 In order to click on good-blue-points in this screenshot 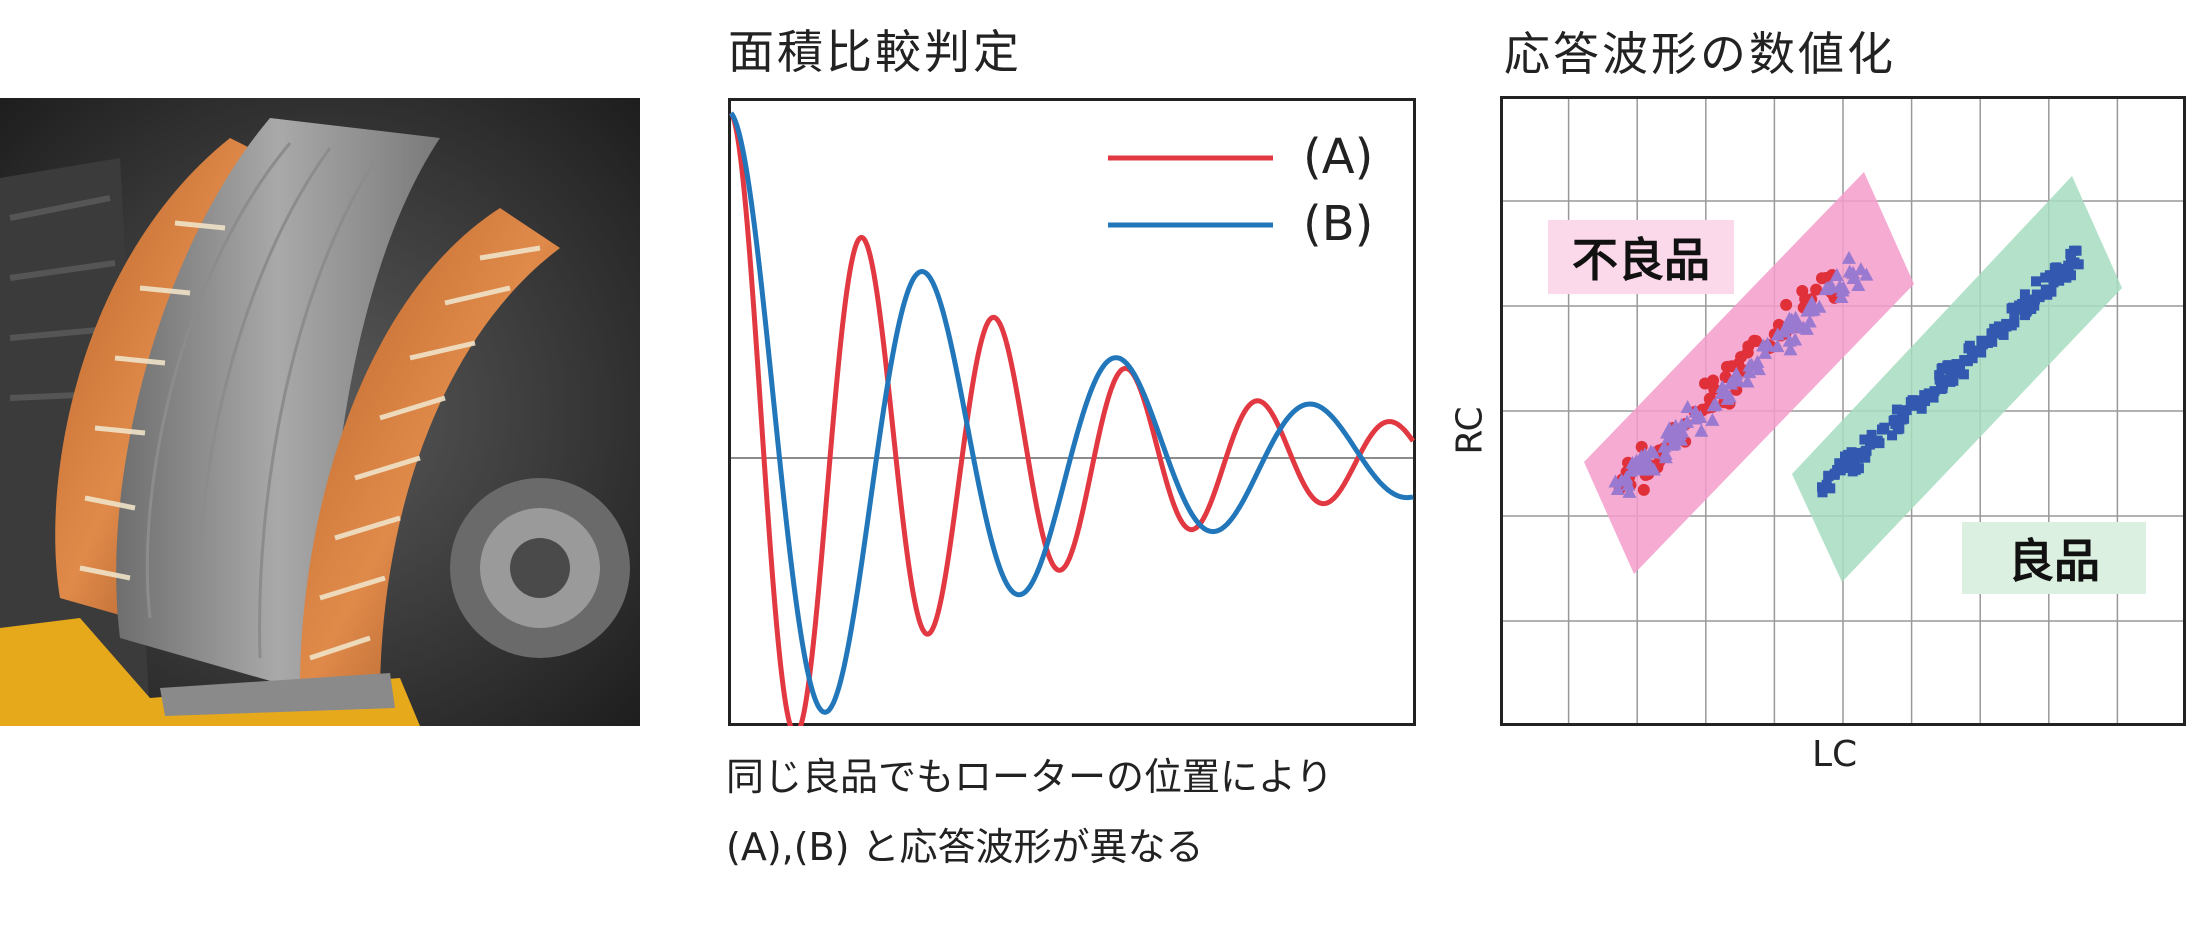, I will do `click(1950, 371)`.